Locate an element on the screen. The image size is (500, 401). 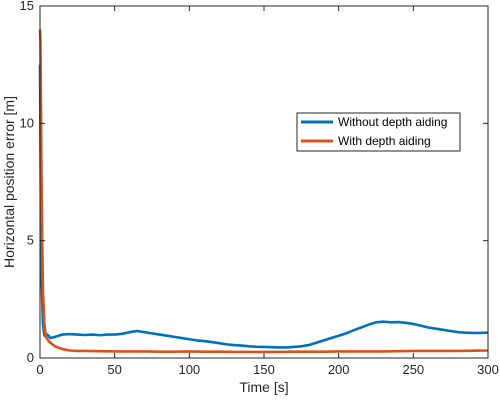
y-tick-label-15: 15 is located at coordinates (27, 6).